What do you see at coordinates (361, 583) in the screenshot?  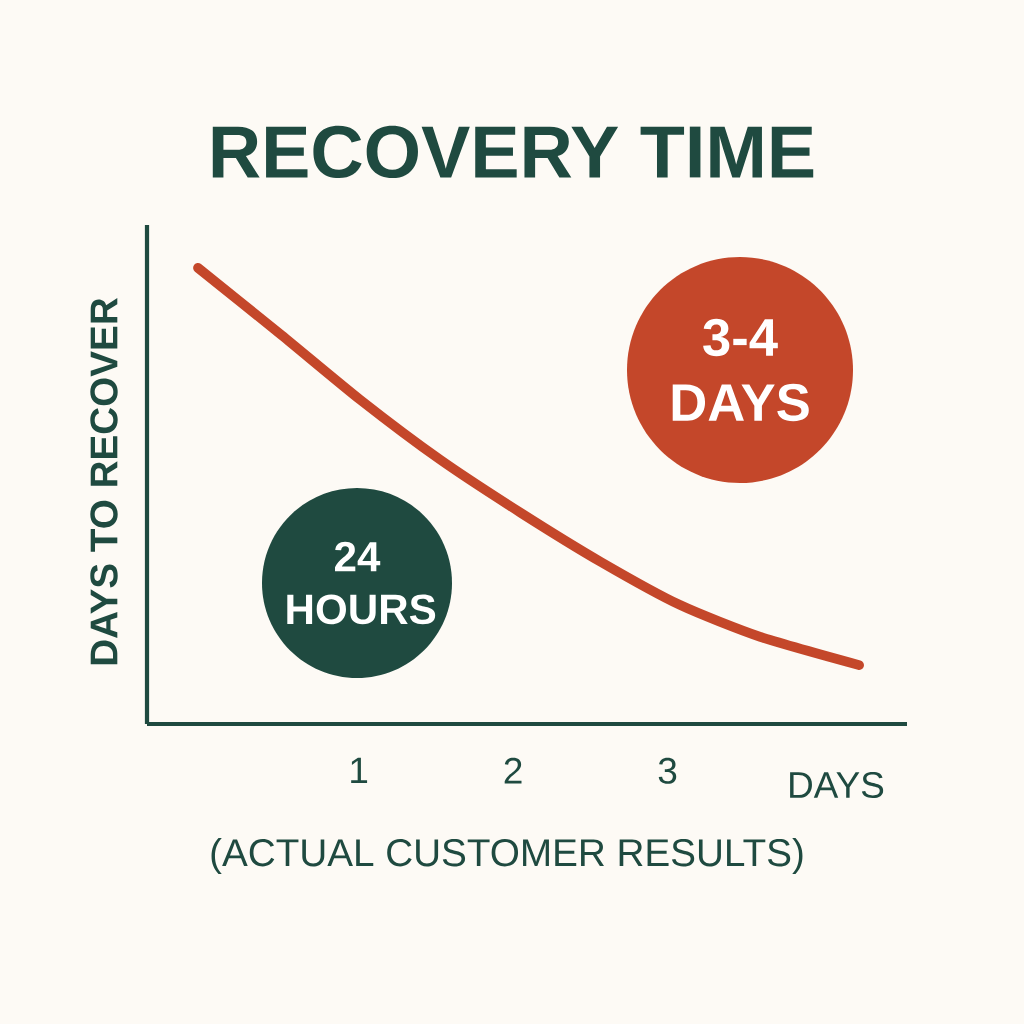 I see `annotation: 24 HOURS` at bounding box center [361, 583].